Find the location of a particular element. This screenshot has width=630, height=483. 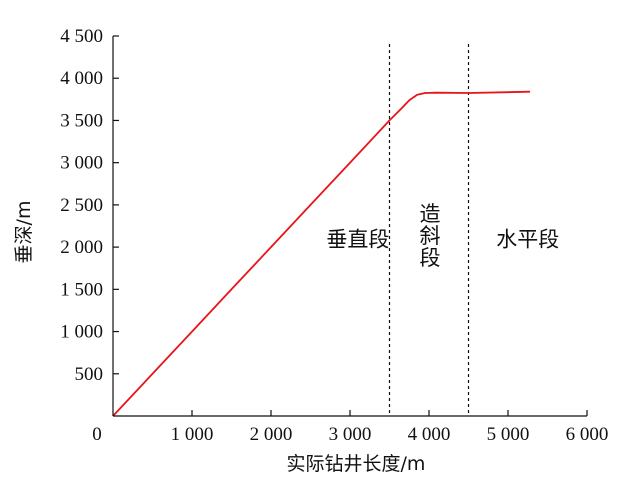

x-tick-label: 5 000 is located at coordinates (508, 434).